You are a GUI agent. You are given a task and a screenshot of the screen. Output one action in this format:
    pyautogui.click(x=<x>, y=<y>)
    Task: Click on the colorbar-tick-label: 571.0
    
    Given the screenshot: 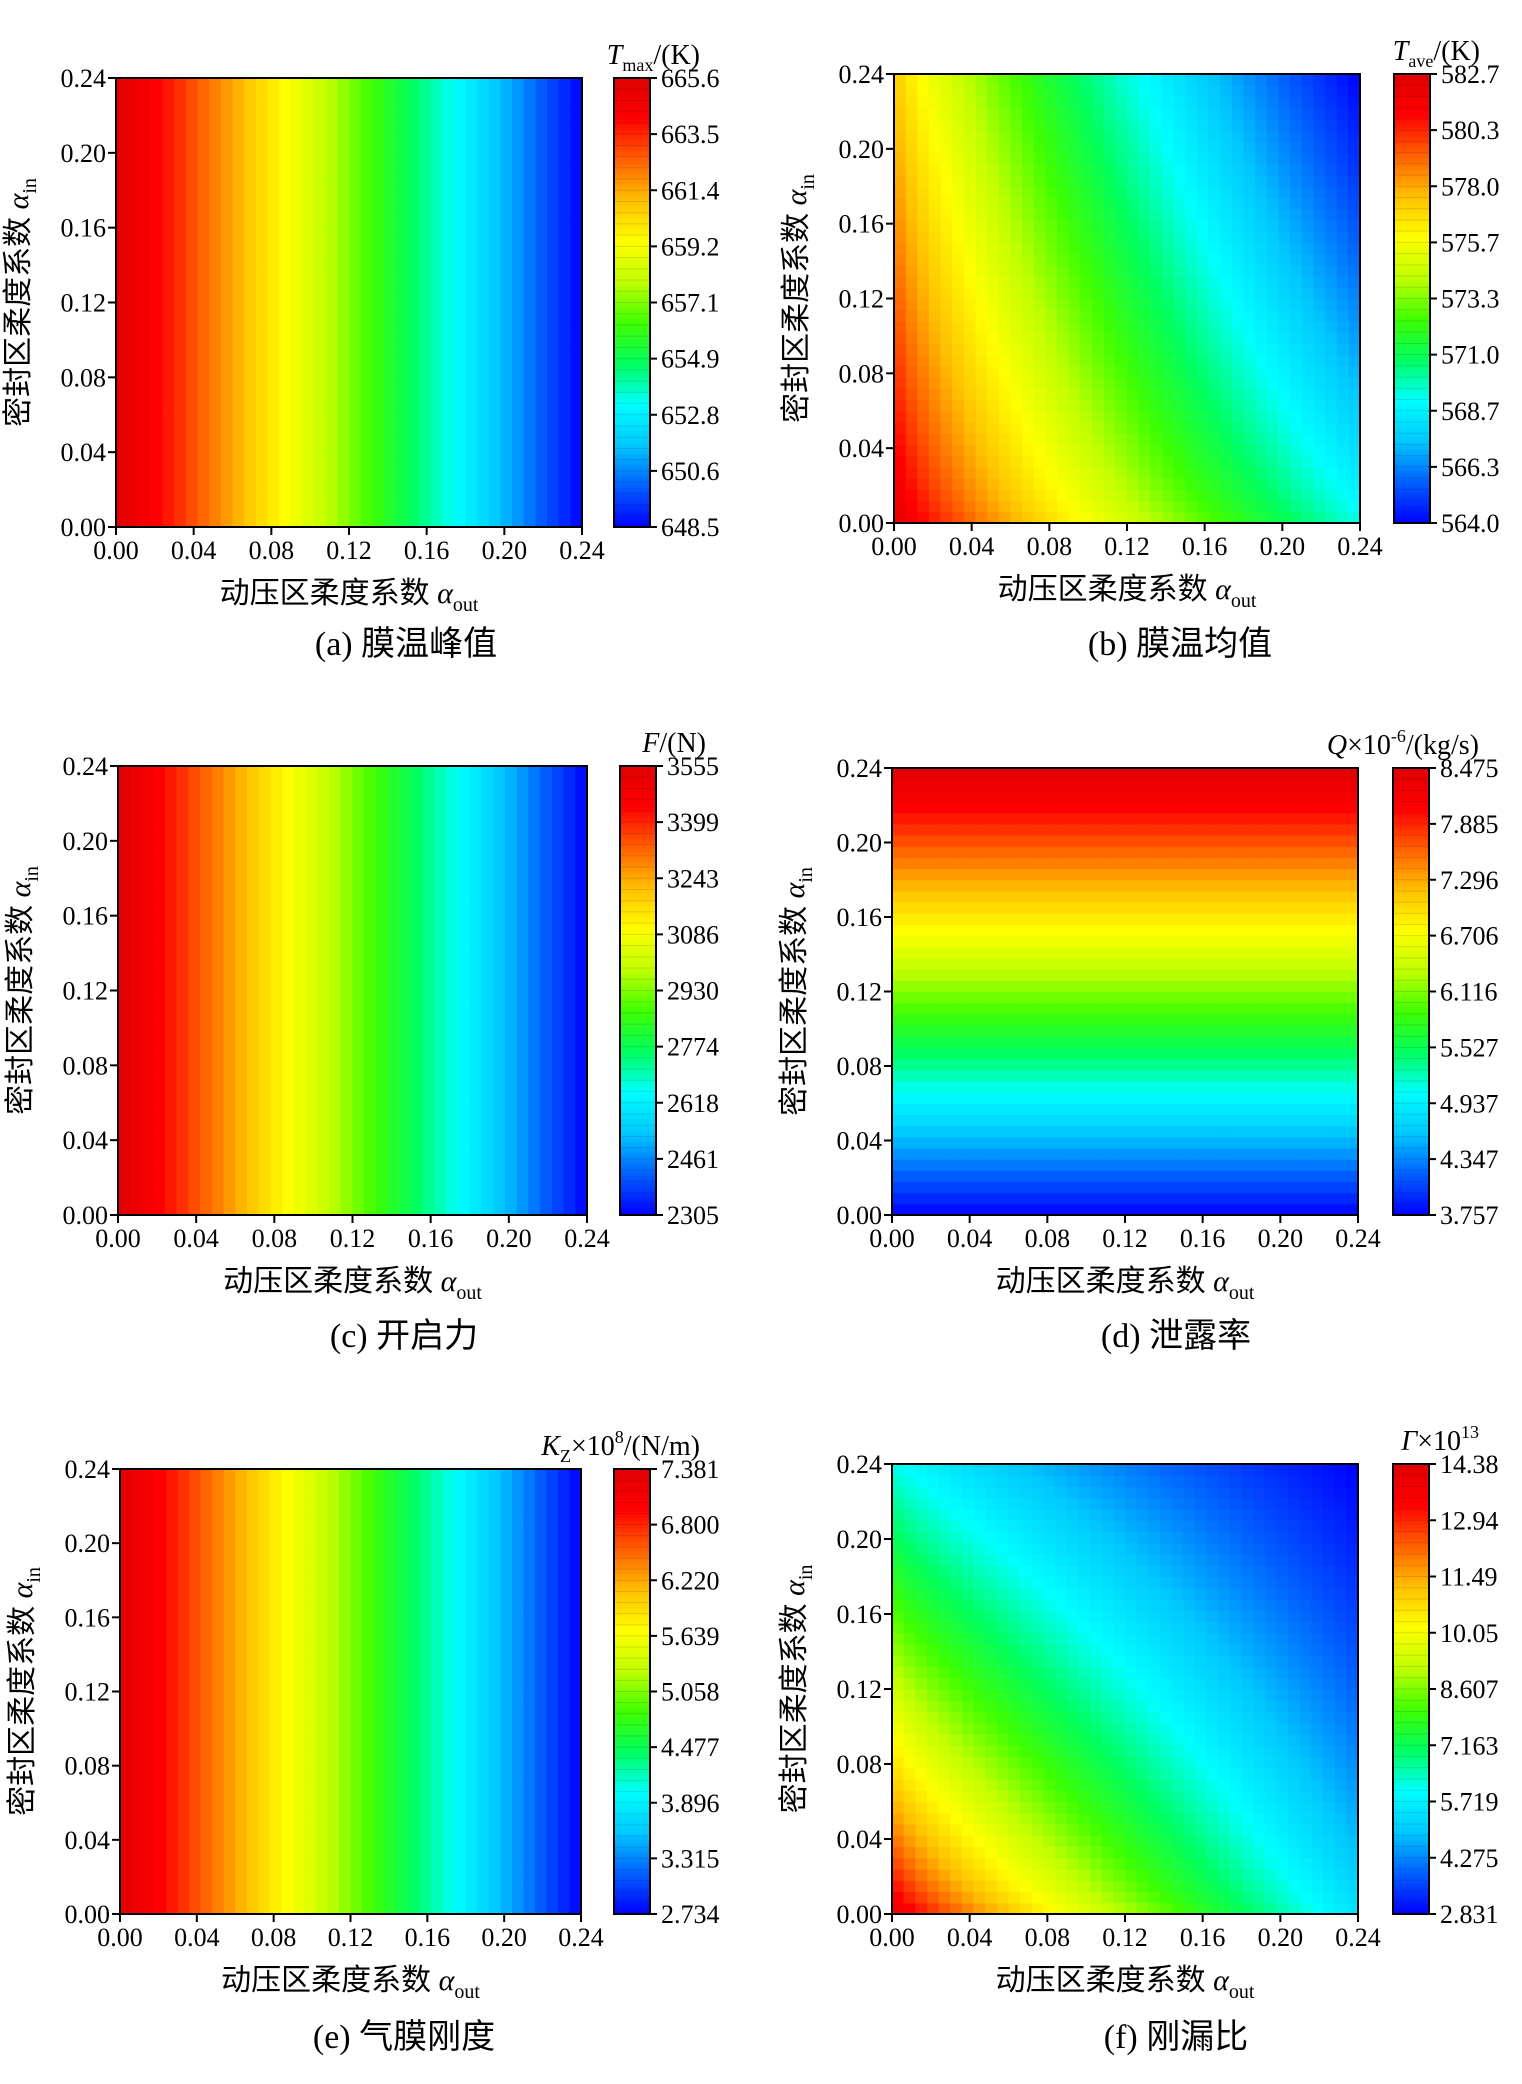 What is the action you would take?
    pyautogui.click(x=1470, y=355)
    